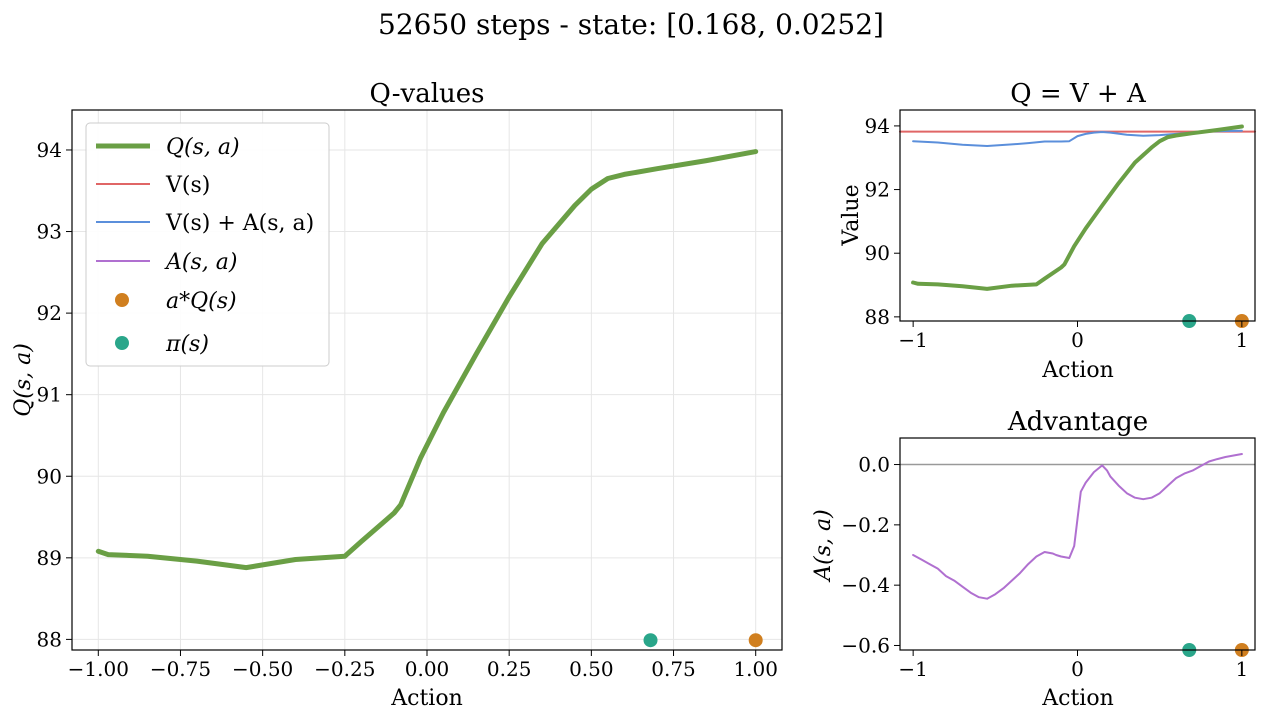 The height and width of the screenshot is (720, 1265). Describe the element at coordinates (874, 465) in the screenshot. I see `advantage-ytick-label: 0.0` at that location.